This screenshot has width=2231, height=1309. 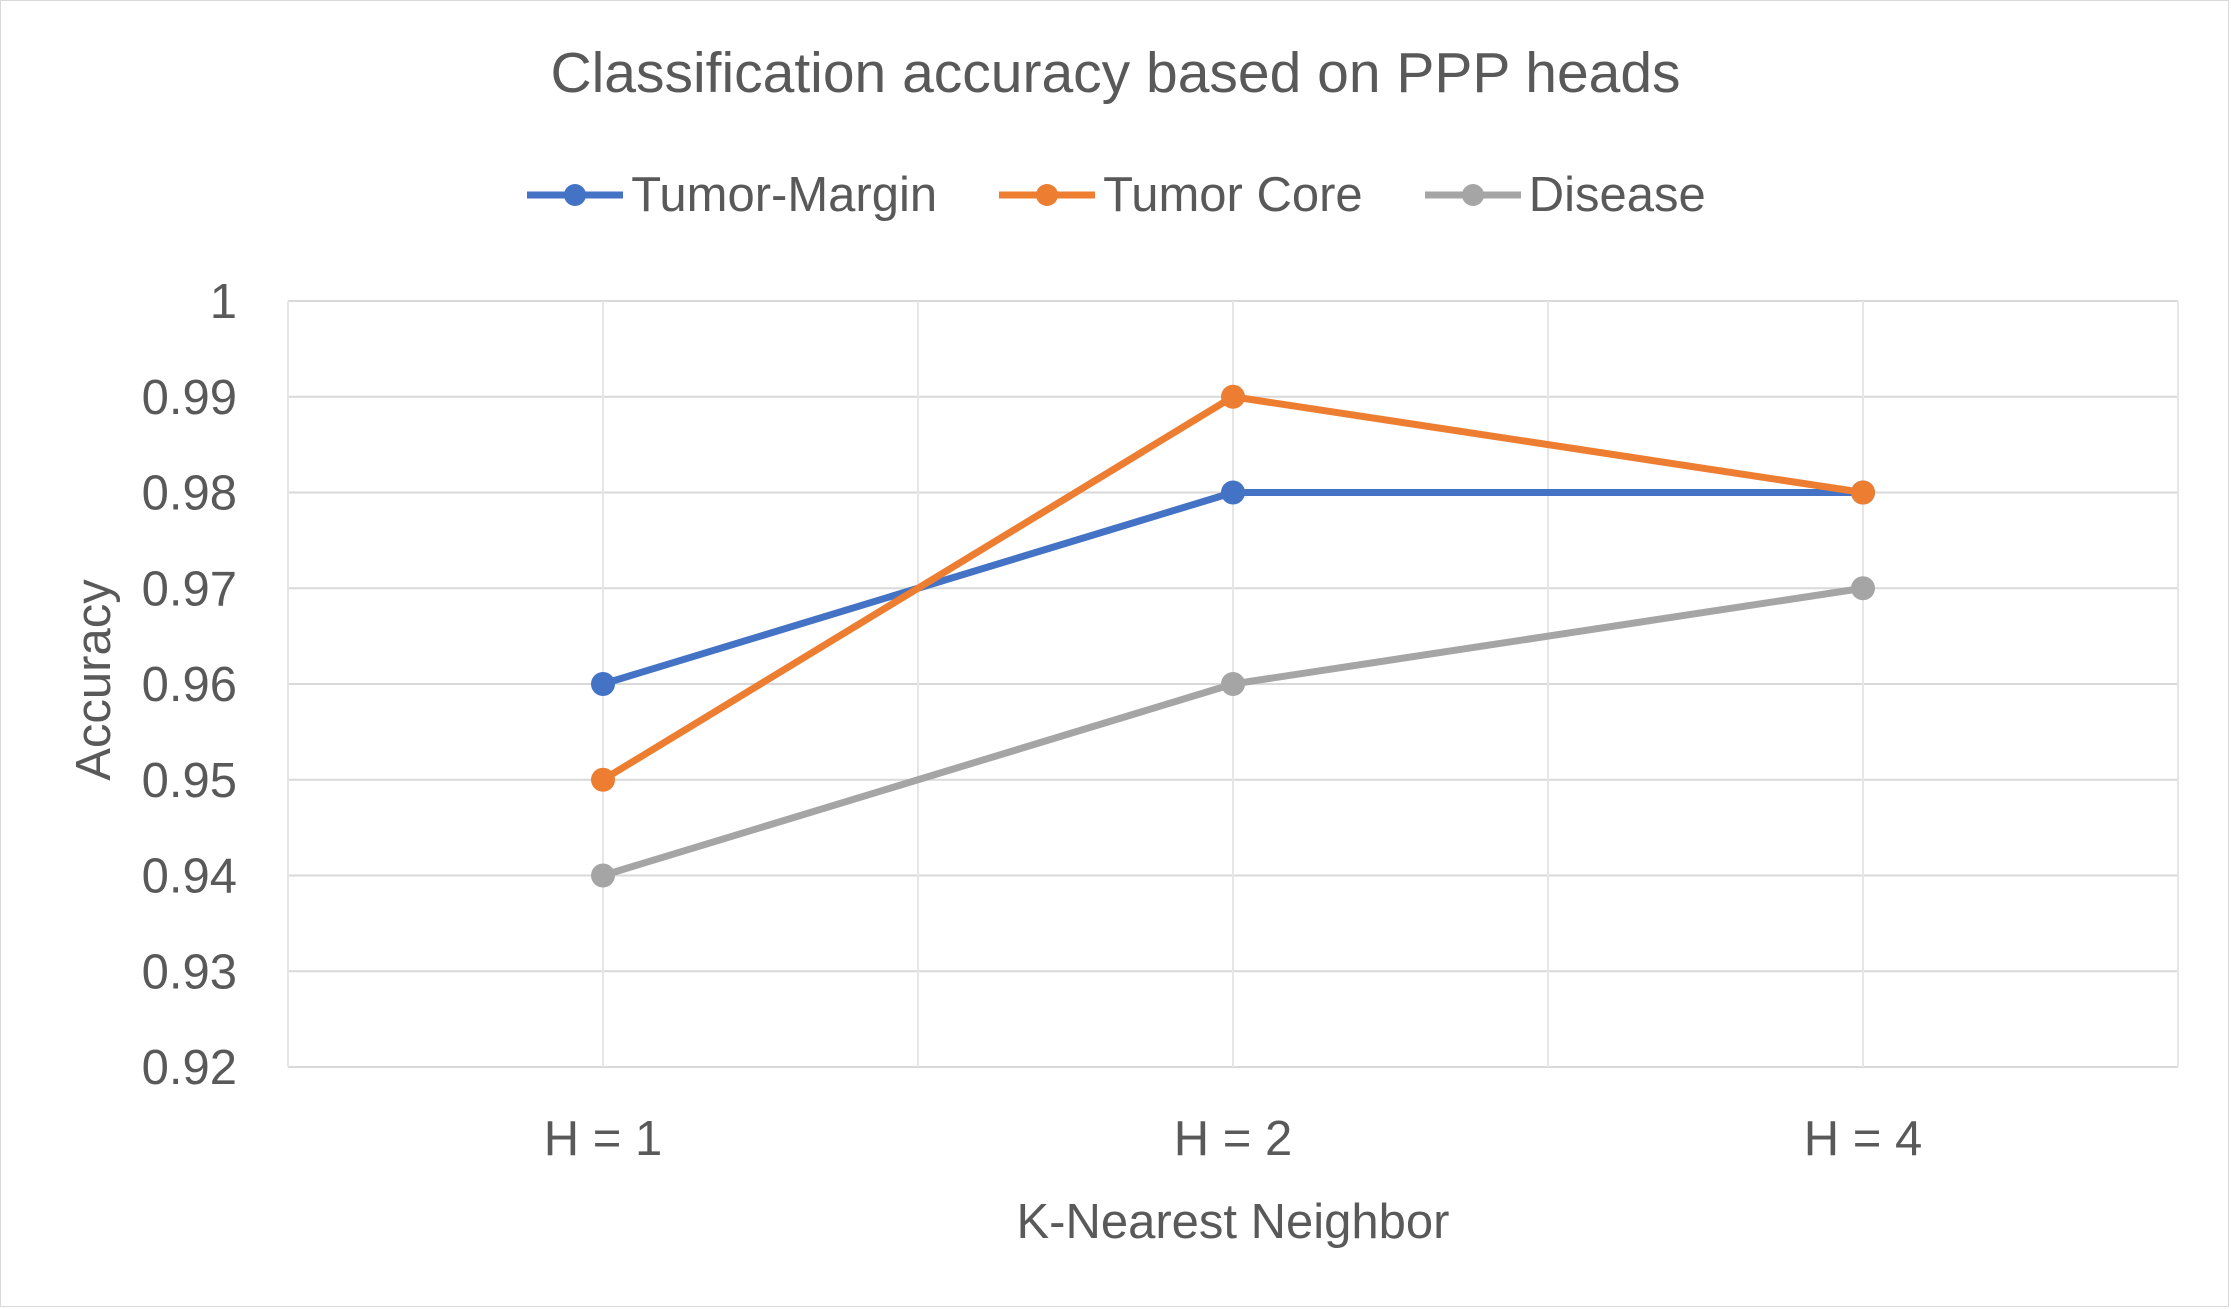 I want to click on chart-legend: Tumor-Margin Tumor Core Disease, so click(x=1115, y=195).